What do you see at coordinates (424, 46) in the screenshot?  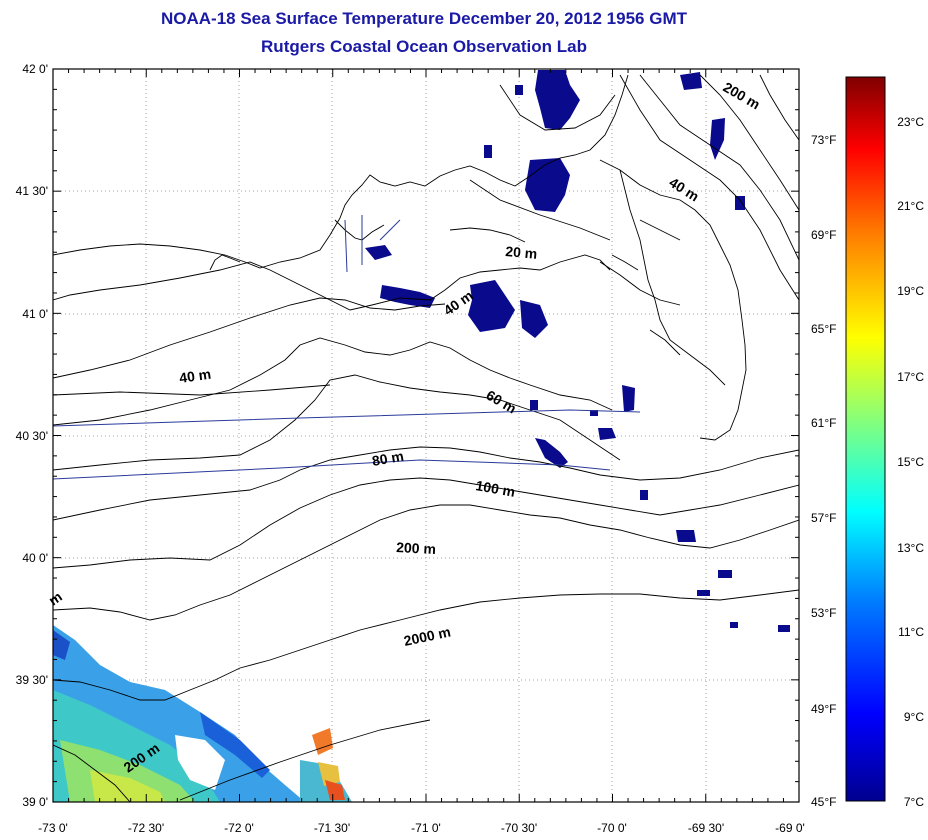 I see `map-subtitle: Rutgers Coastal Ocean Observation Lab` at bounding box center [424, 46].